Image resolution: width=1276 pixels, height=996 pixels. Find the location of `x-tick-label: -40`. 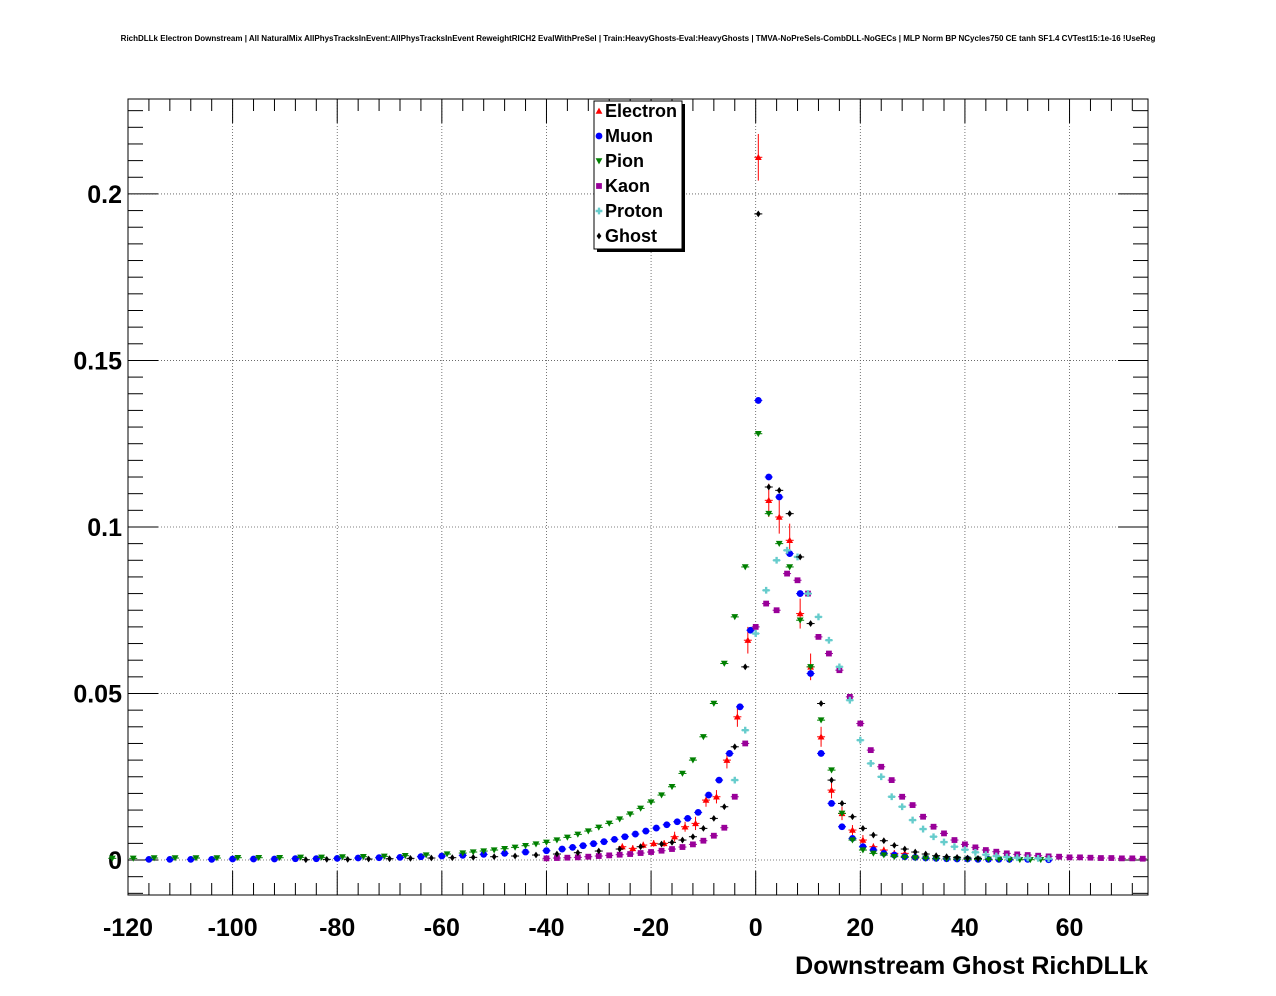

x-tick-label: -40 is located at coordinates (546, 928).